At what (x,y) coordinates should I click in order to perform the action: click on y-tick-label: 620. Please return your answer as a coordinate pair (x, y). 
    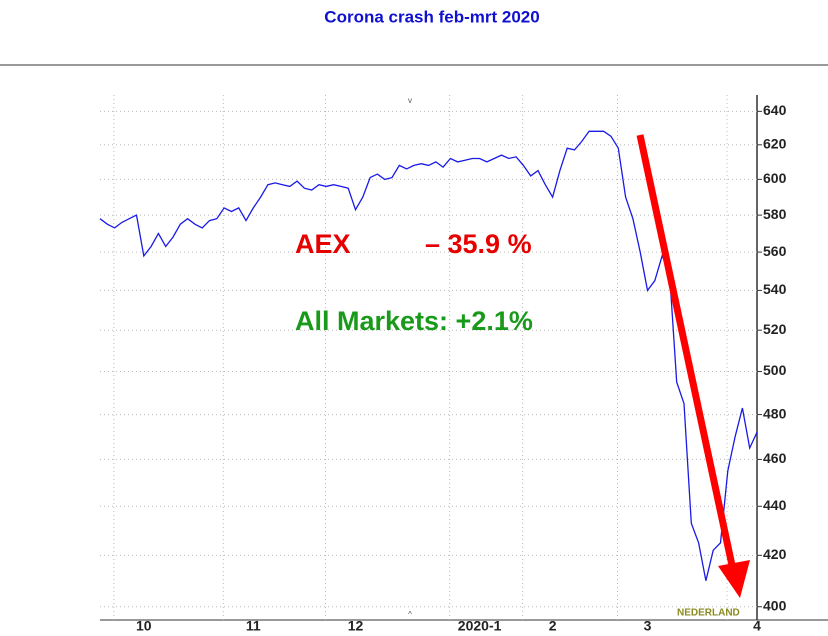
    Looking at the image, I should click on (775, 144).